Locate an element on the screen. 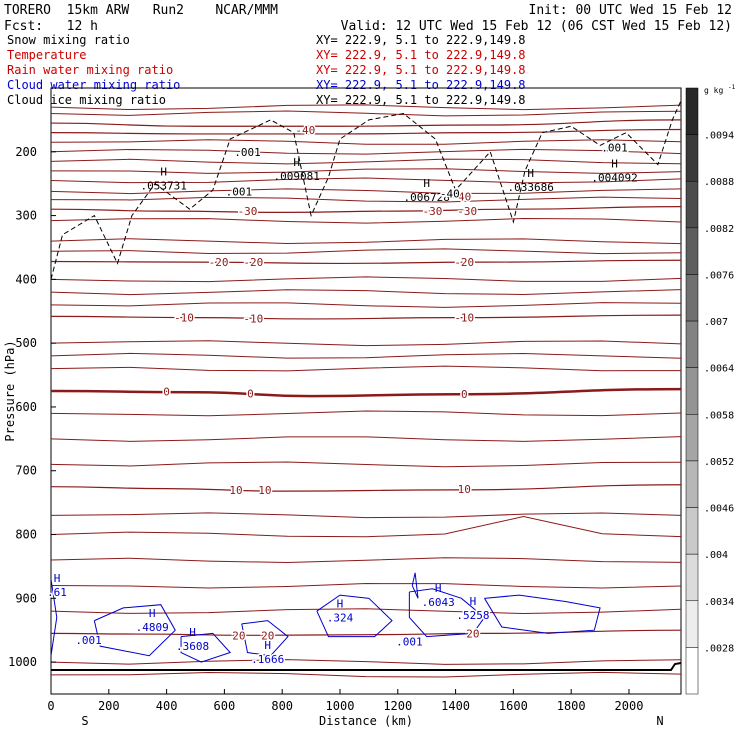  cloud-water-label: .324 is located at coordinates (340, 617).